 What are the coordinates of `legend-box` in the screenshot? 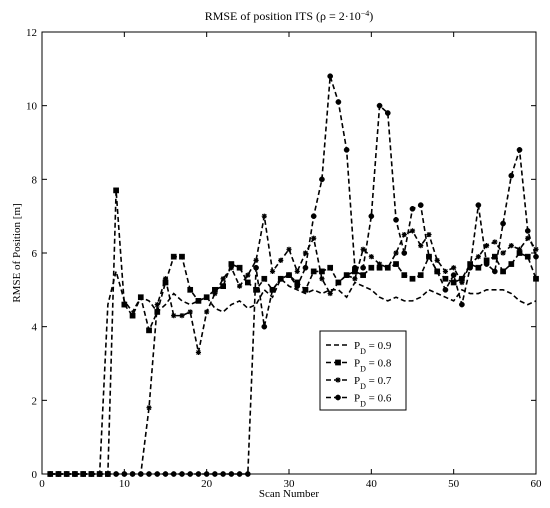 It's located at (363, 370).